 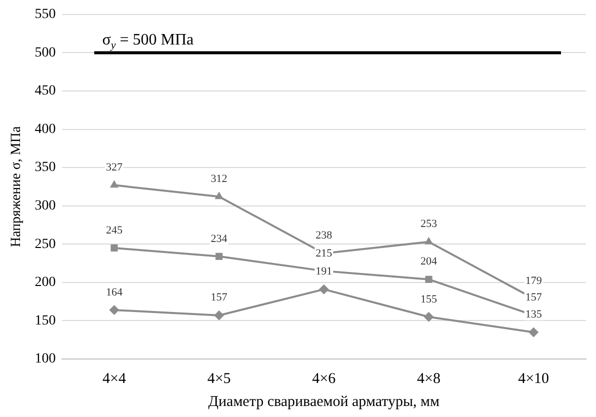 What do you see at coordinates (428, 378) in the screenshot?
I see `x-tick-label: 4×8` at bounding box center [428, 378].